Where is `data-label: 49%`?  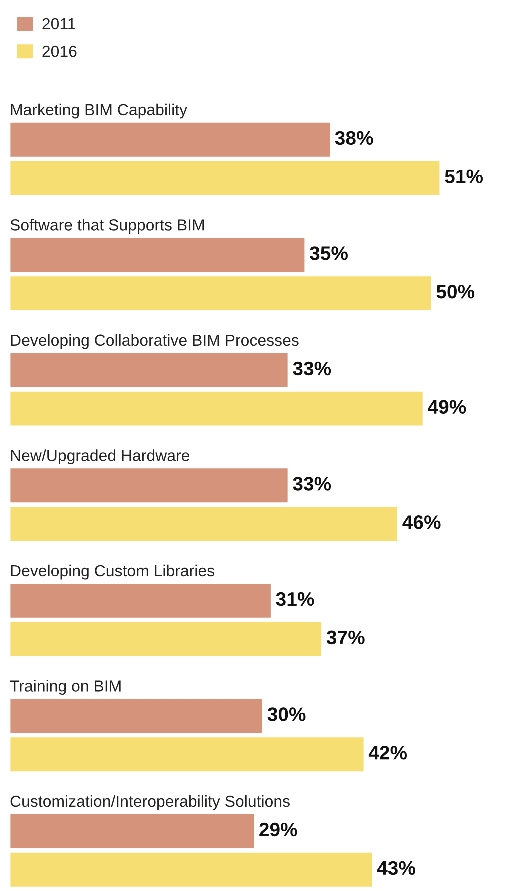 data-label: 49% is located at coordinates (447, 407).